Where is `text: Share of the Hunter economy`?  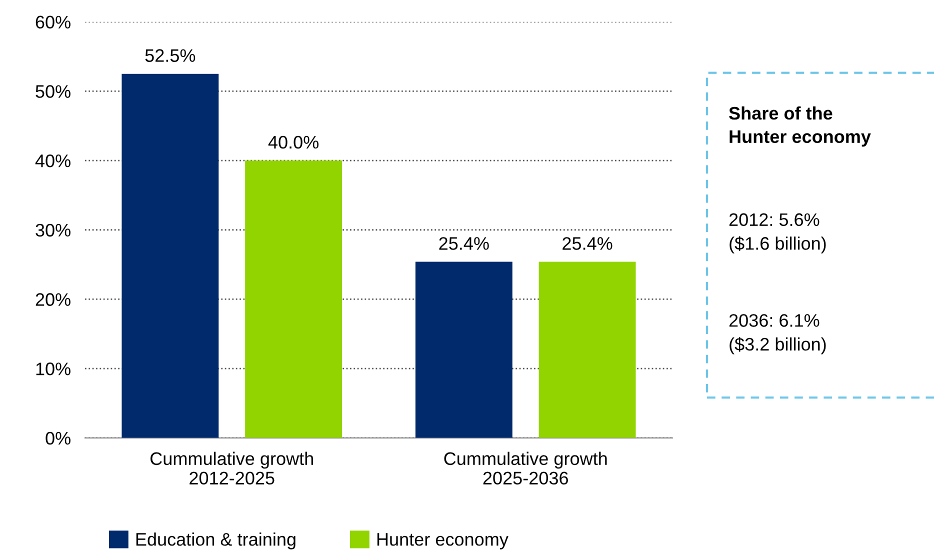
text: Share of the Hunter economy is located at coordinates (800, 126).